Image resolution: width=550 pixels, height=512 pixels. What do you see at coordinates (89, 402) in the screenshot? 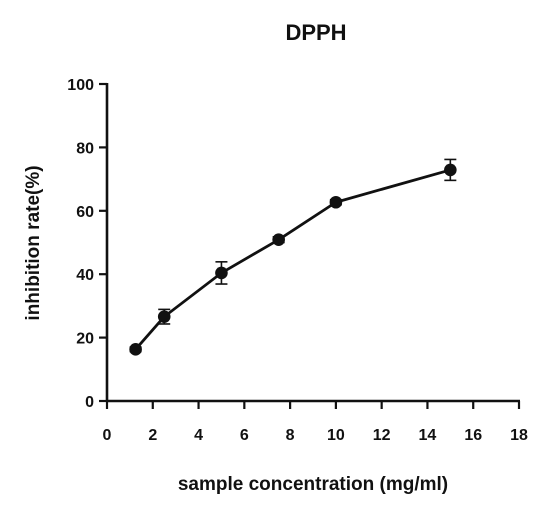
I see `y-tick-label: 0` at bounding box center [89, 402].